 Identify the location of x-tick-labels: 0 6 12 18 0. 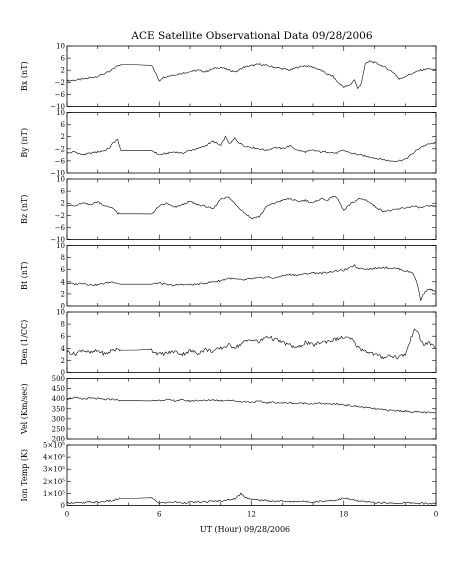
(251, 515).